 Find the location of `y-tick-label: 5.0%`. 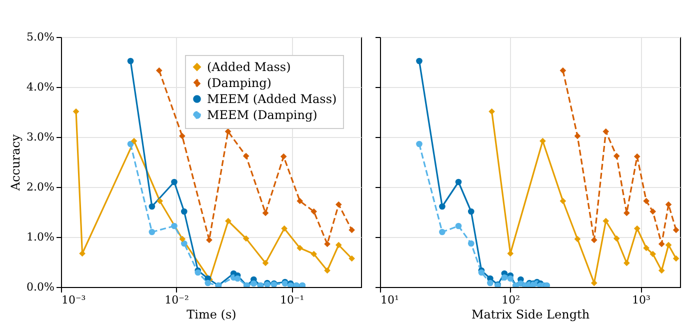

y-tick-label: 5.0% is located at coordinates (40, 37).